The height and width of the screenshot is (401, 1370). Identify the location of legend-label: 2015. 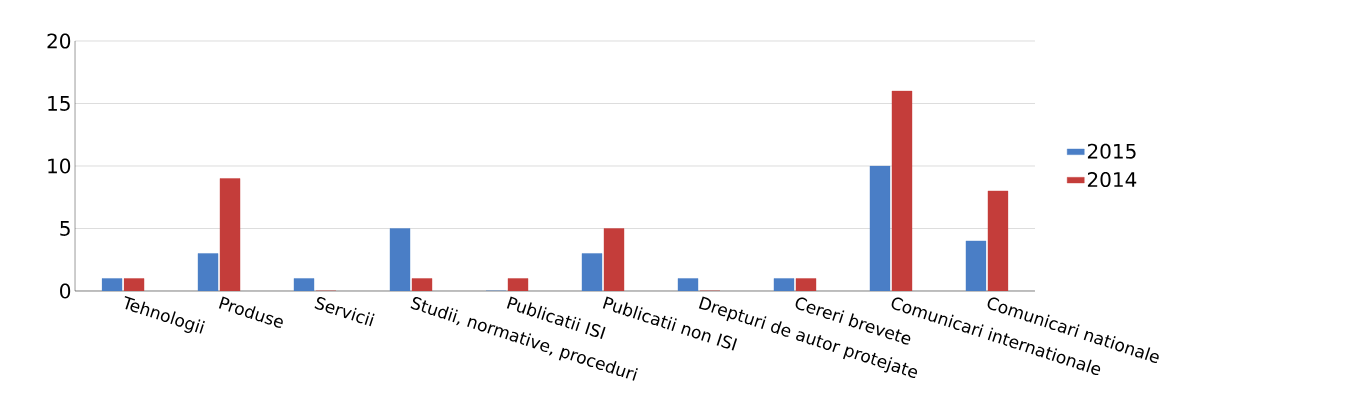
(1111, 151).